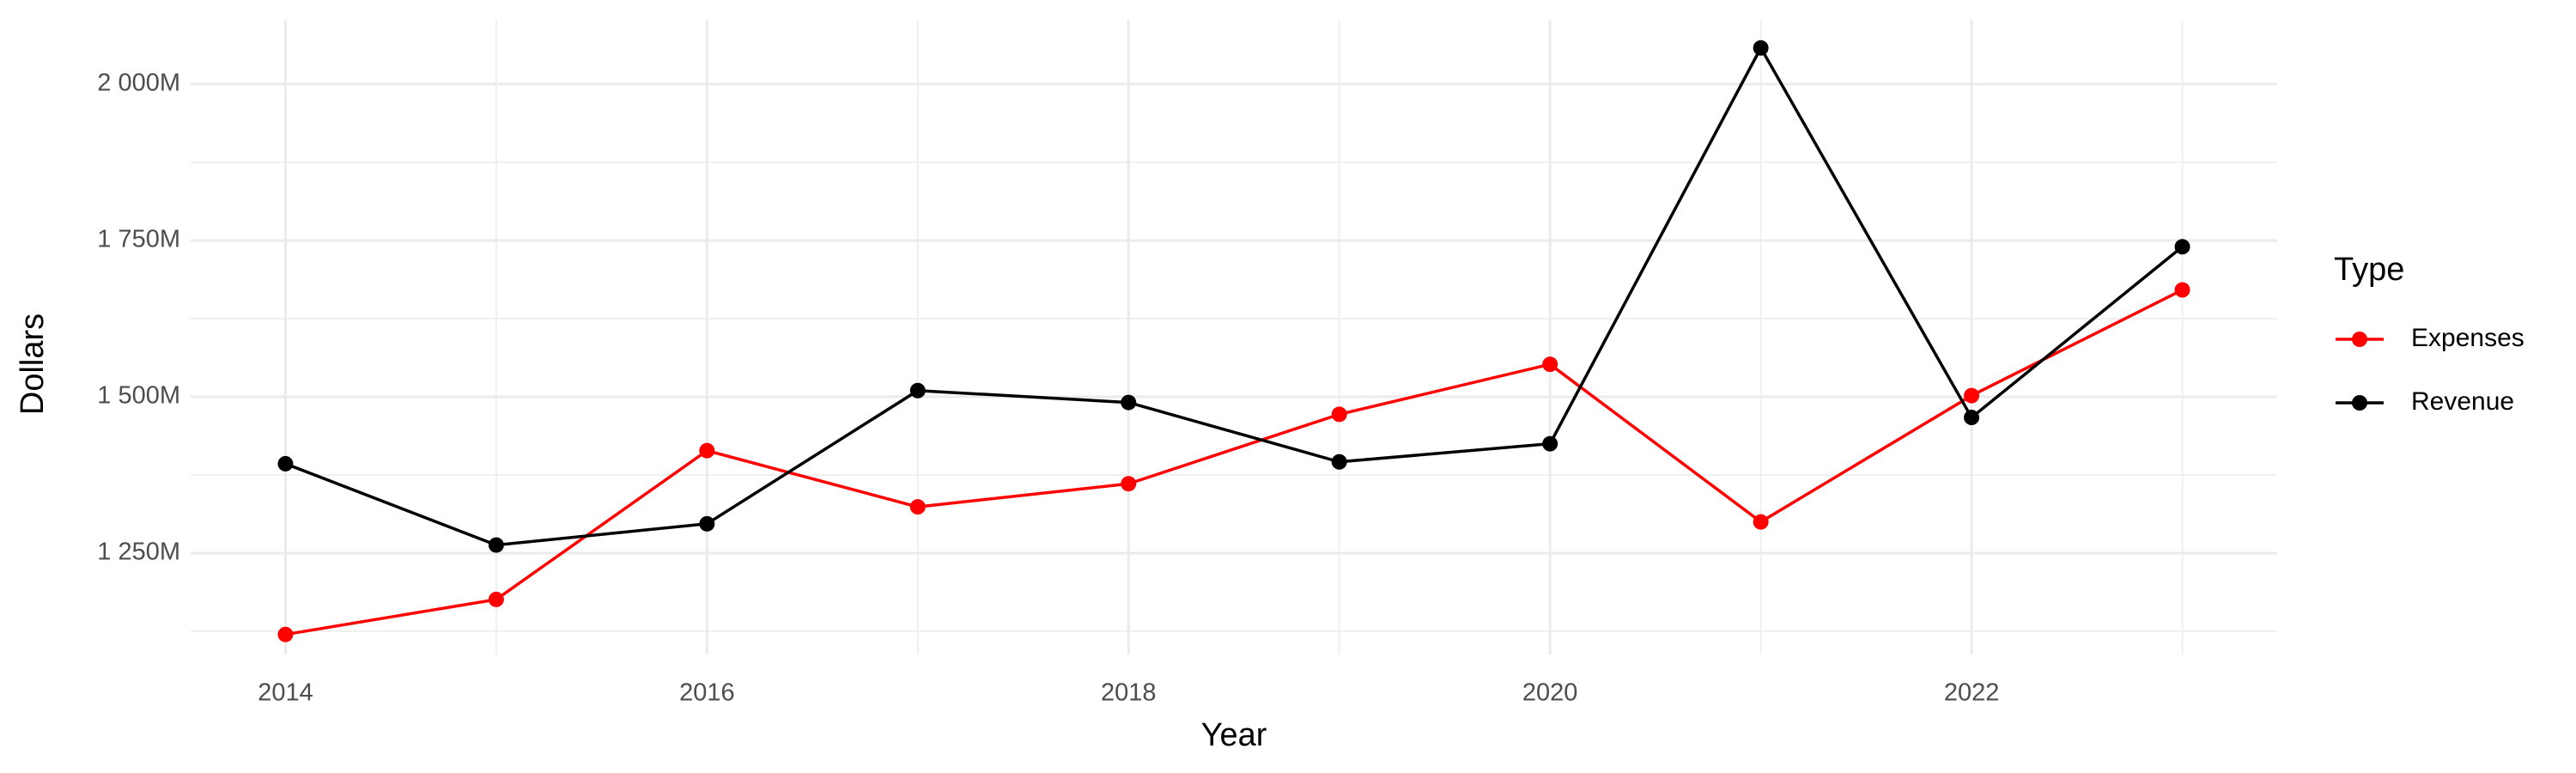 This screenshot has width=2576, height=773. Describe the element at coordinates (1972, 693) in the screenshot. I see `x-tick-label: 2022` at that location.